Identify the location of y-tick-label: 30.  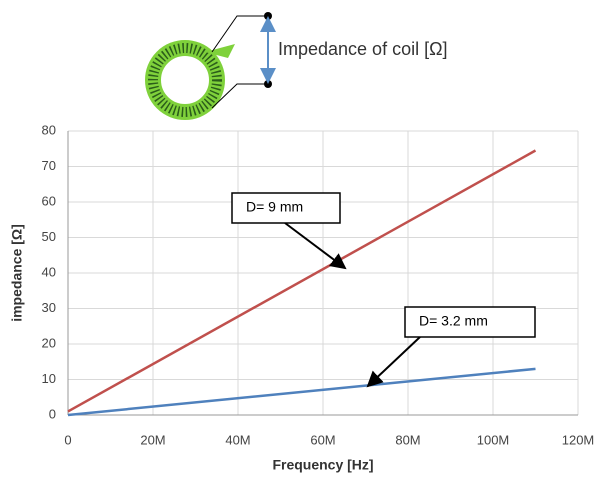
(49, 307).